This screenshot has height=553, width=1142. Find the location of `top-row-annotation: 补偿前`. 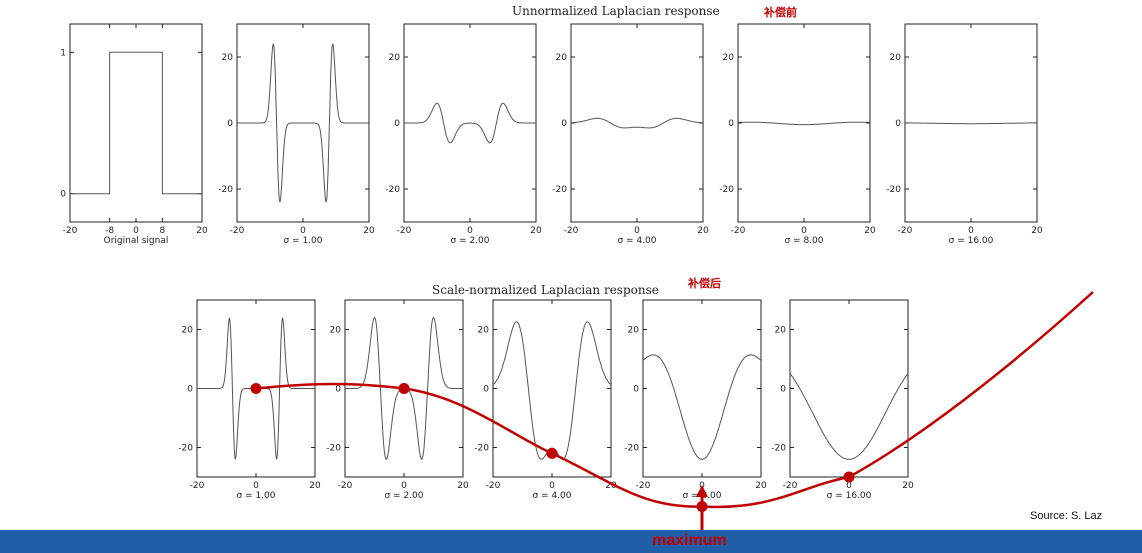

top-row-annotation: 补偿前 is located at coordinates (780, 12).